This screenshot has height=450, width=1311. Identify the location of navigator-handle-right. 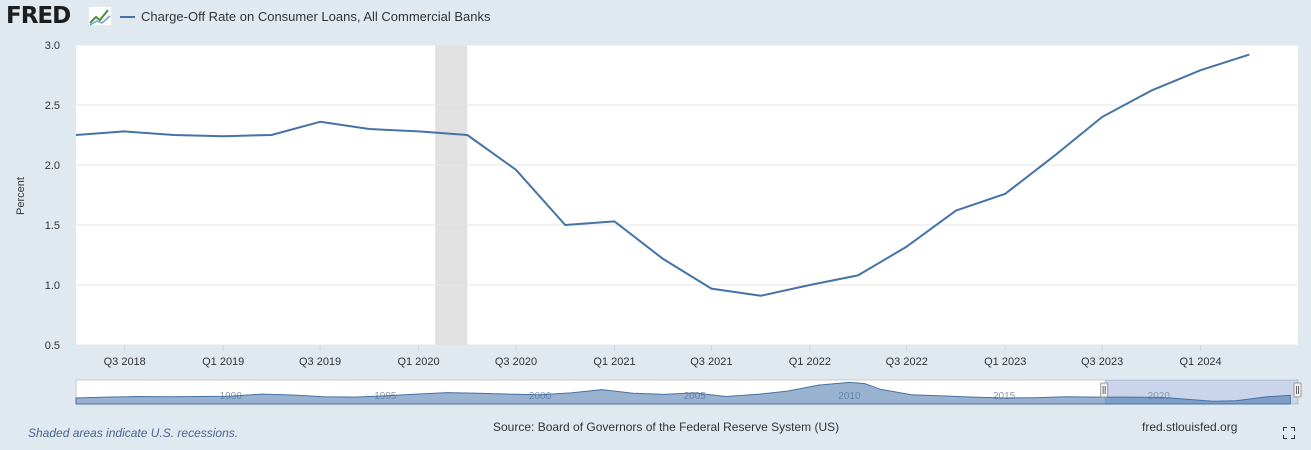
(1297, 390).